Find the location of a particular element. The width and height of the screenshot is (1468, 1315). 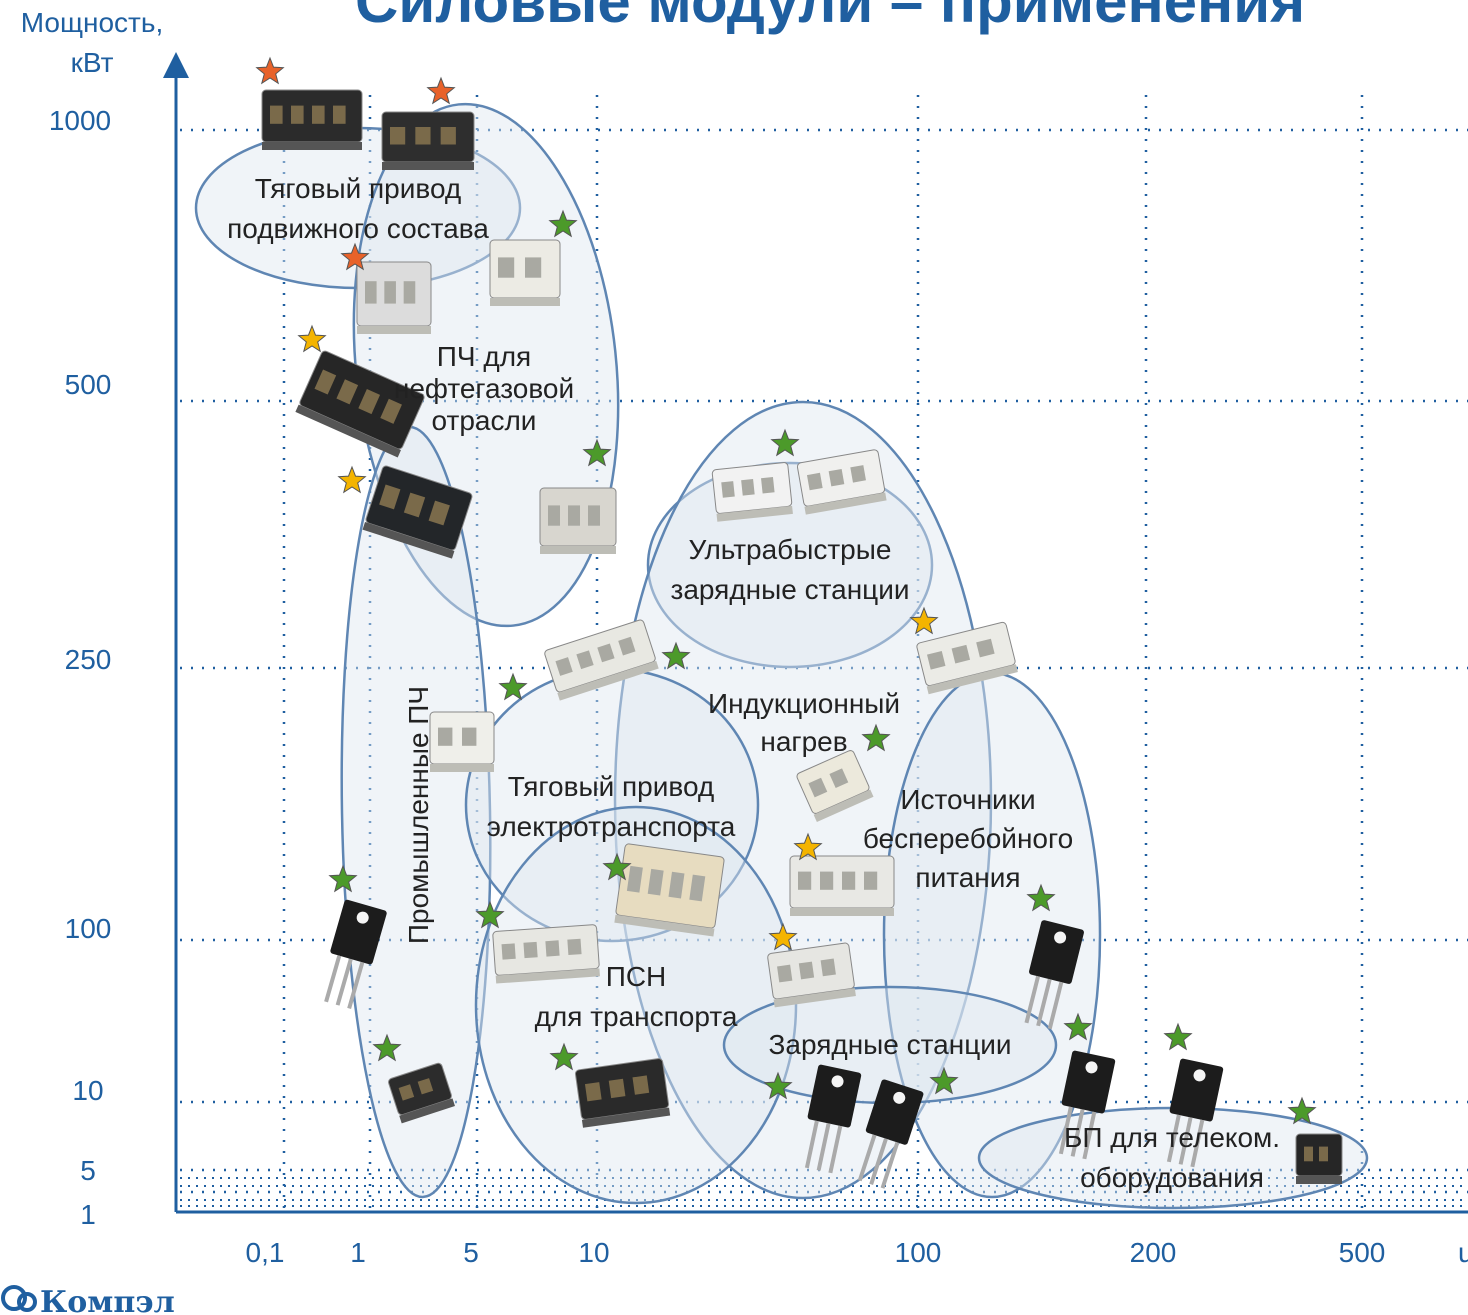

company-logo: Компэл is located at coordinates (88, 1300).